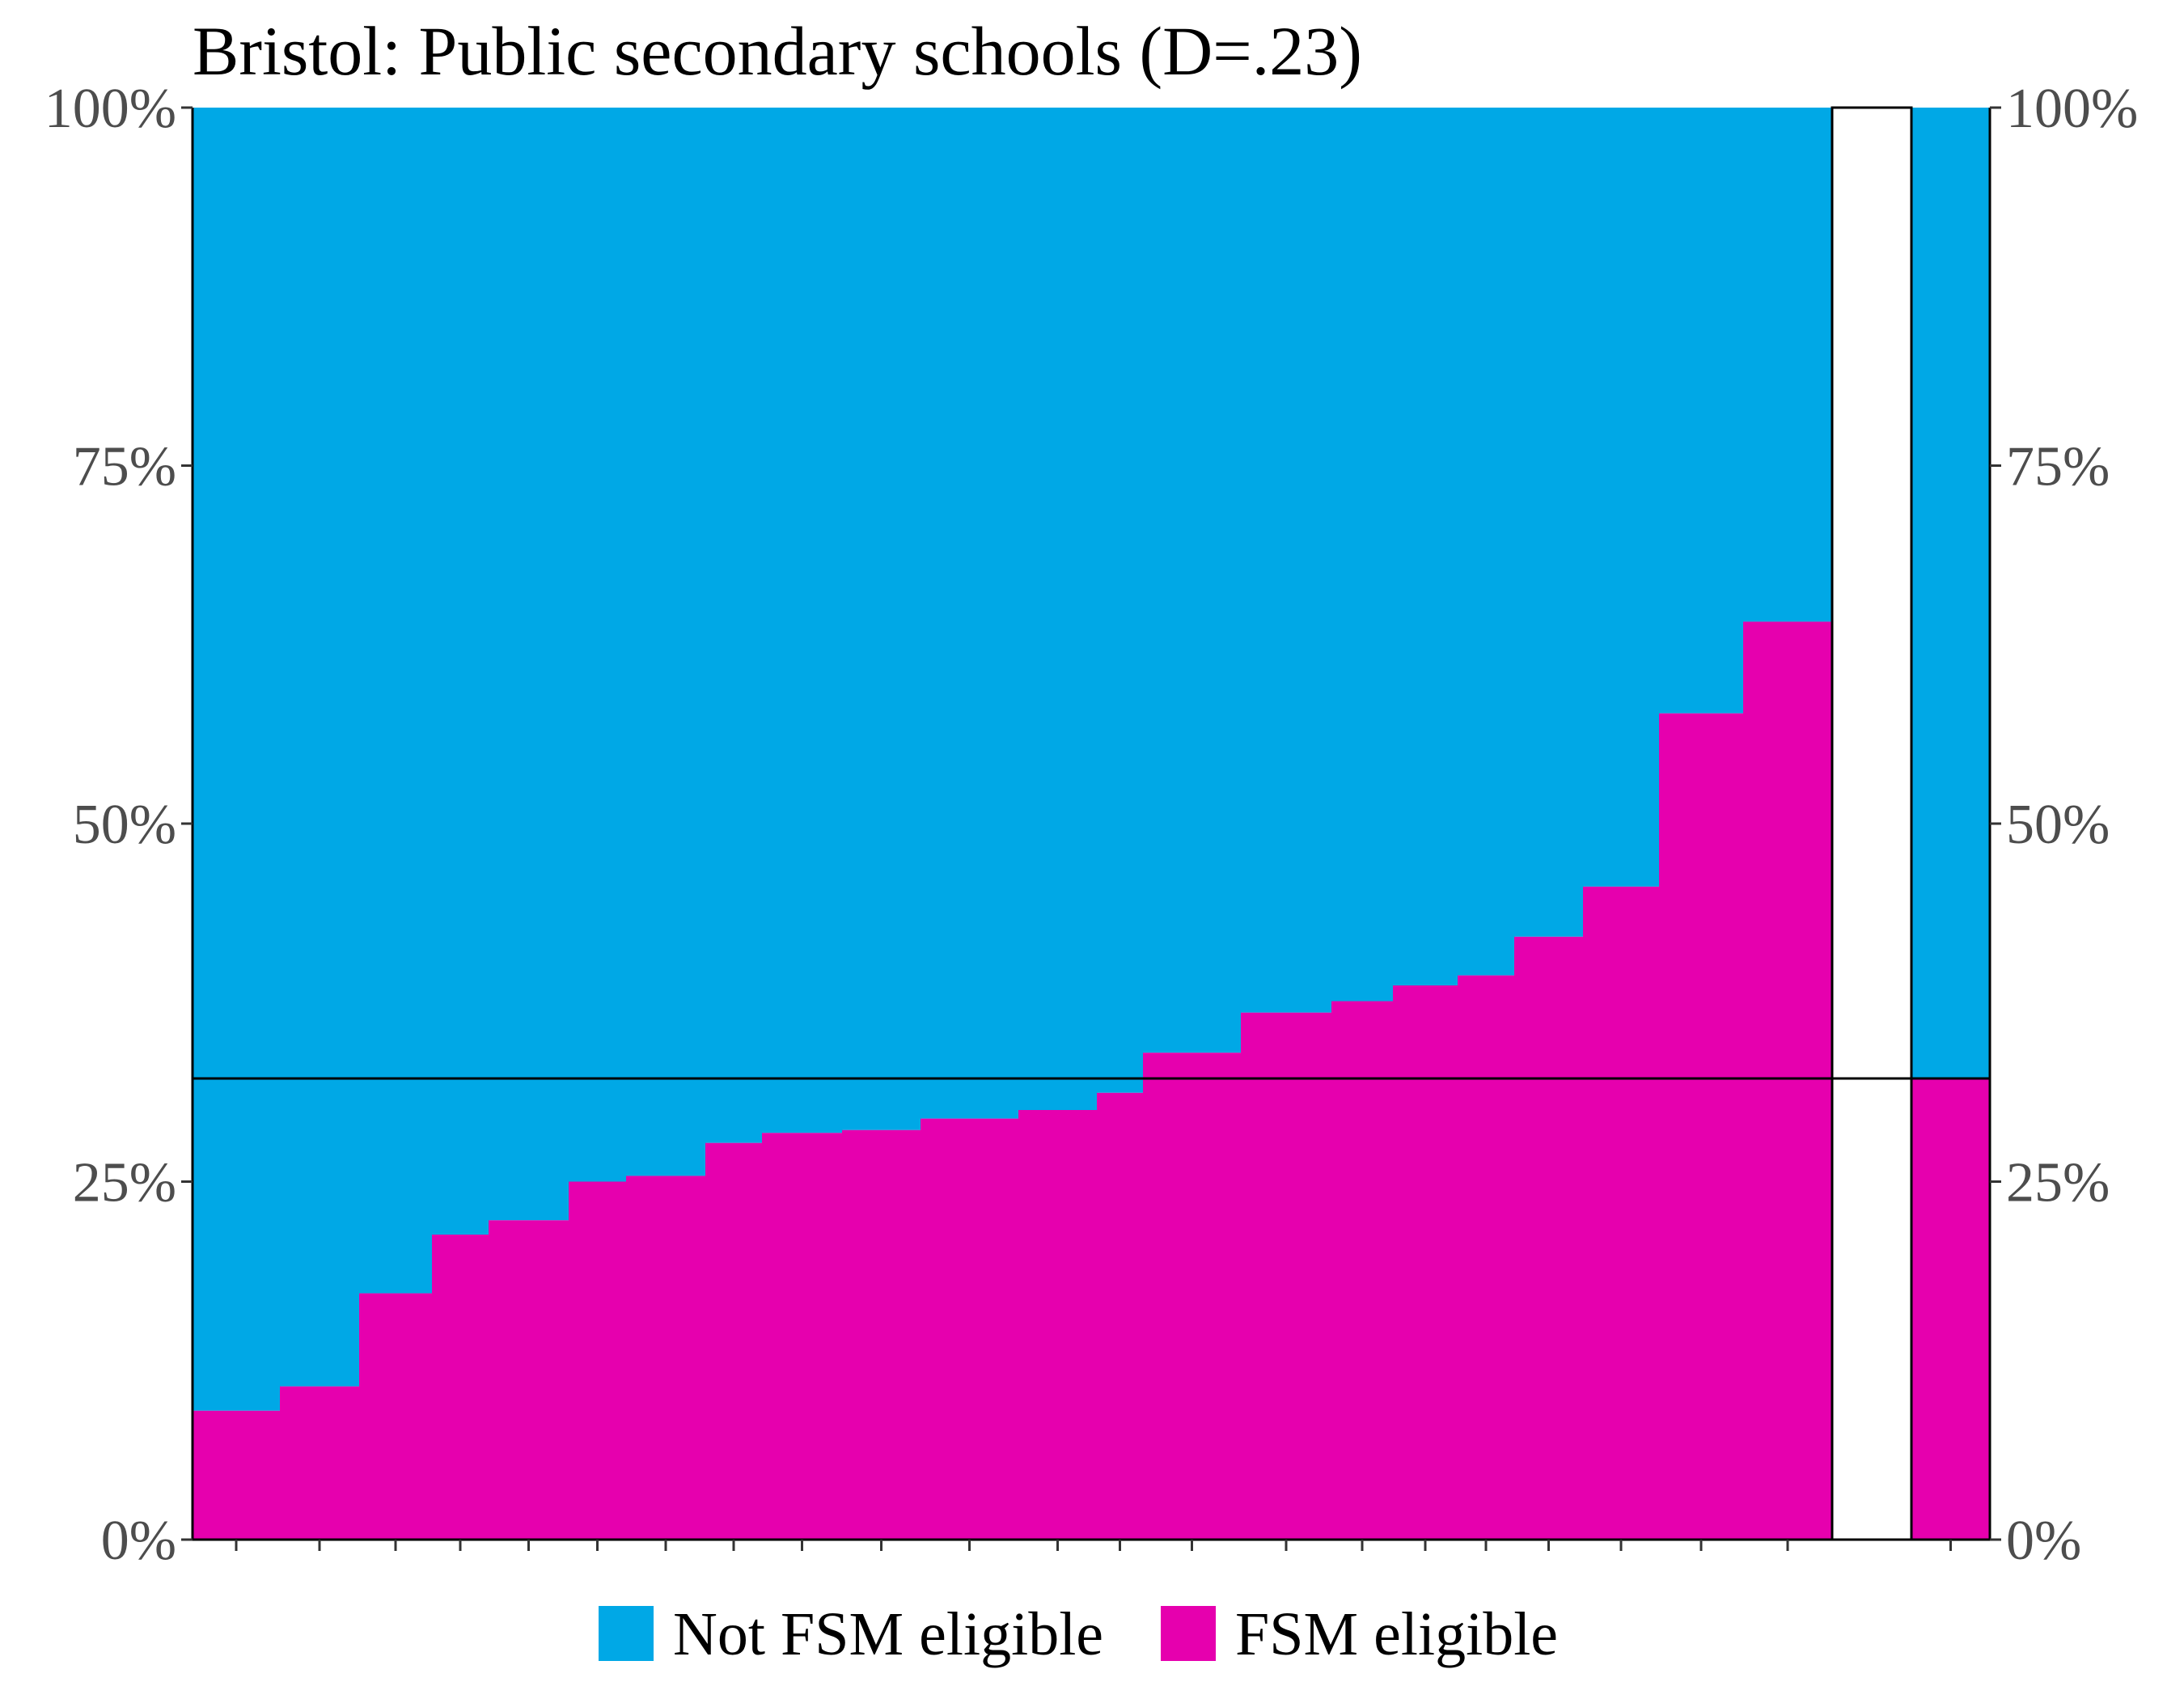 This screenshot has height=1699, width=2184. I want to click on right-y-axis: 0% 25% 50% 75% 100%, so click(2064, 825).